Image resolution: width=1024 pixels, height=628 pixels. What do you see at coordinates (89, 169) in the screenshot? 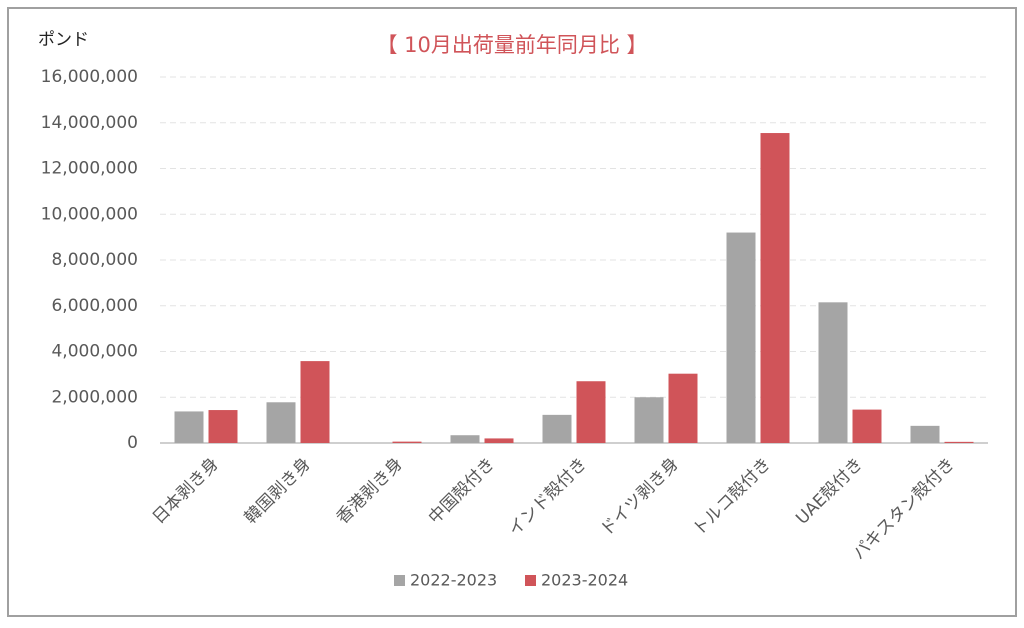
I see `y-tick-label: 12,000,000` at bounding box center [89, 169].